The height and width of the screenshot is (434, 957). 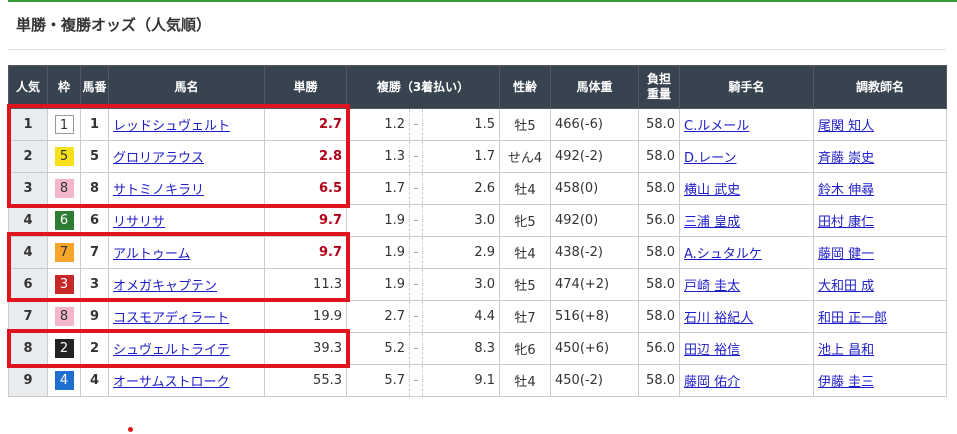 What do you see at coordinates (482, 1) in the screenshot?
I see `top-accent-line` at bounding box center [482, 1].